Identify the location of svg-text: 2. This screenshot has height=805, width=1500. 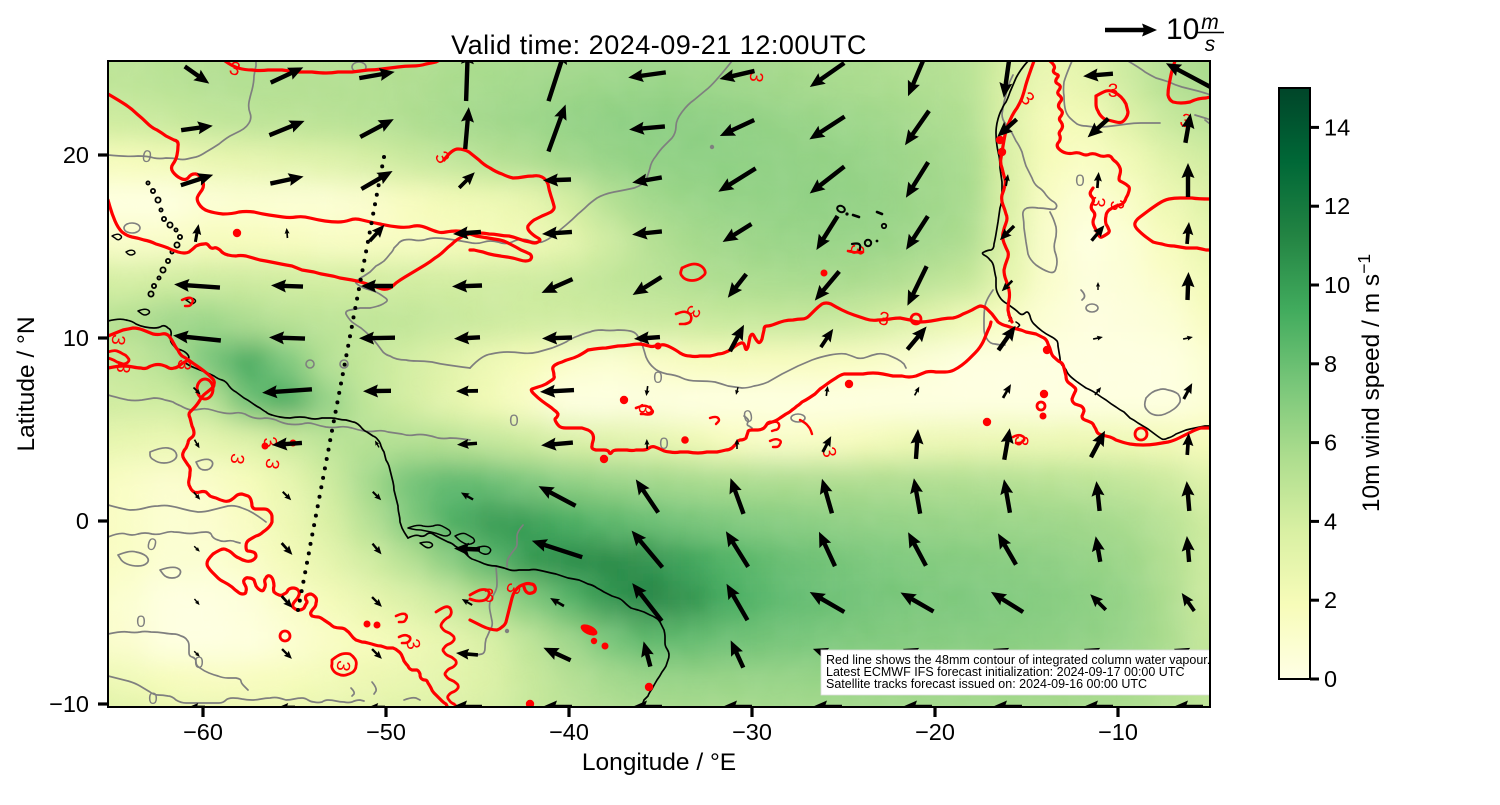
(1330, 600).